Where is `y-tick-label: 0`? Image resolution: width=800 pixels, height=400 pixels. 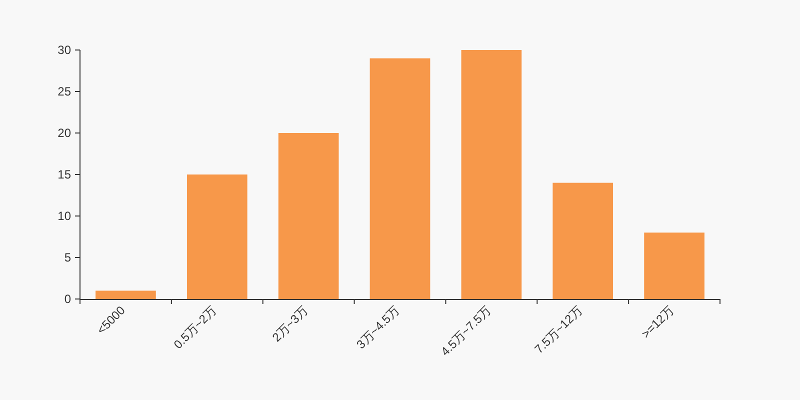
y-tick-label: 0 is located at coordinates (68, 299).